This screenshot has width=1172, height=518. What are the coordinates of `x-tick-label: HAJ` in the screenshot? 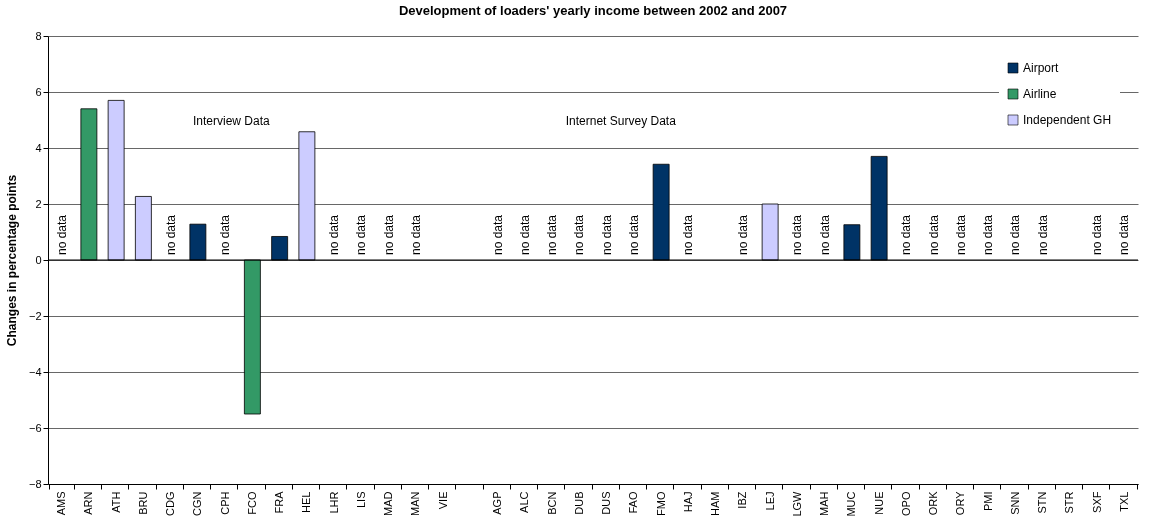 It's located at (687, 502).